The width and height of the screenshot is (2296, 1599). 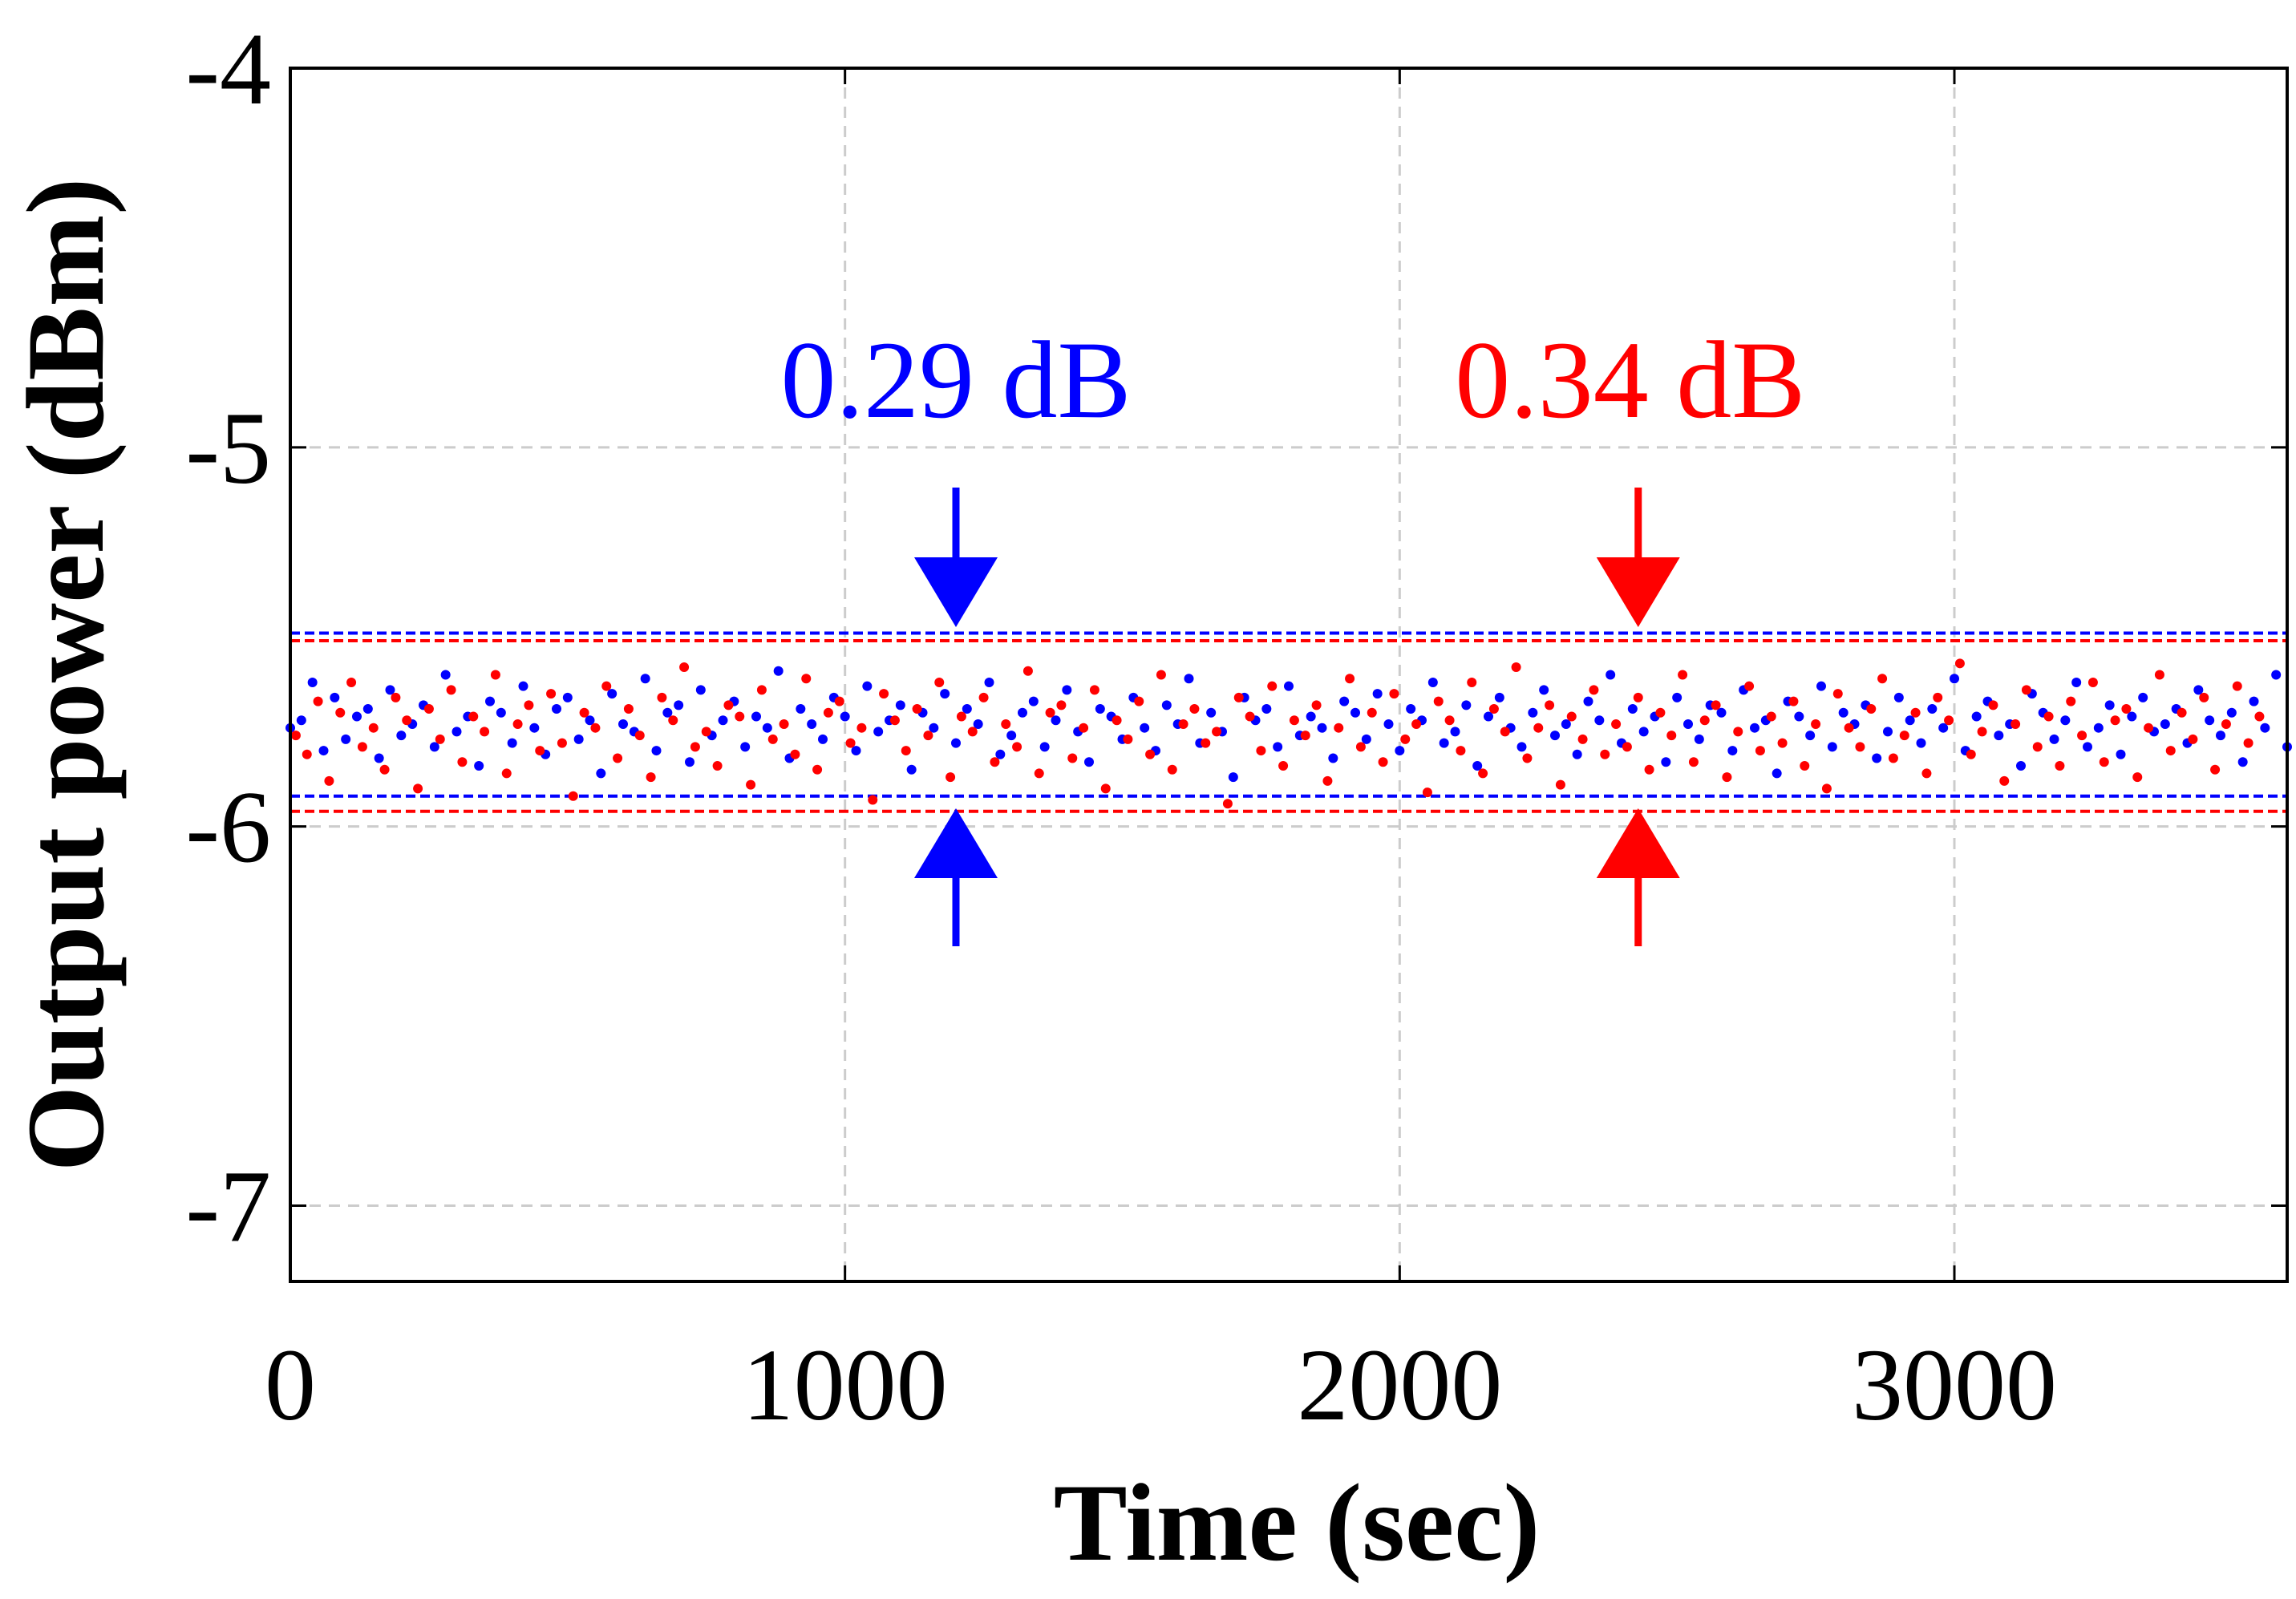 What do you see at coordinates (846, 1385) in the screenshot?
I see `x-tick-label: 1000` at bounding box center [846, 1385].